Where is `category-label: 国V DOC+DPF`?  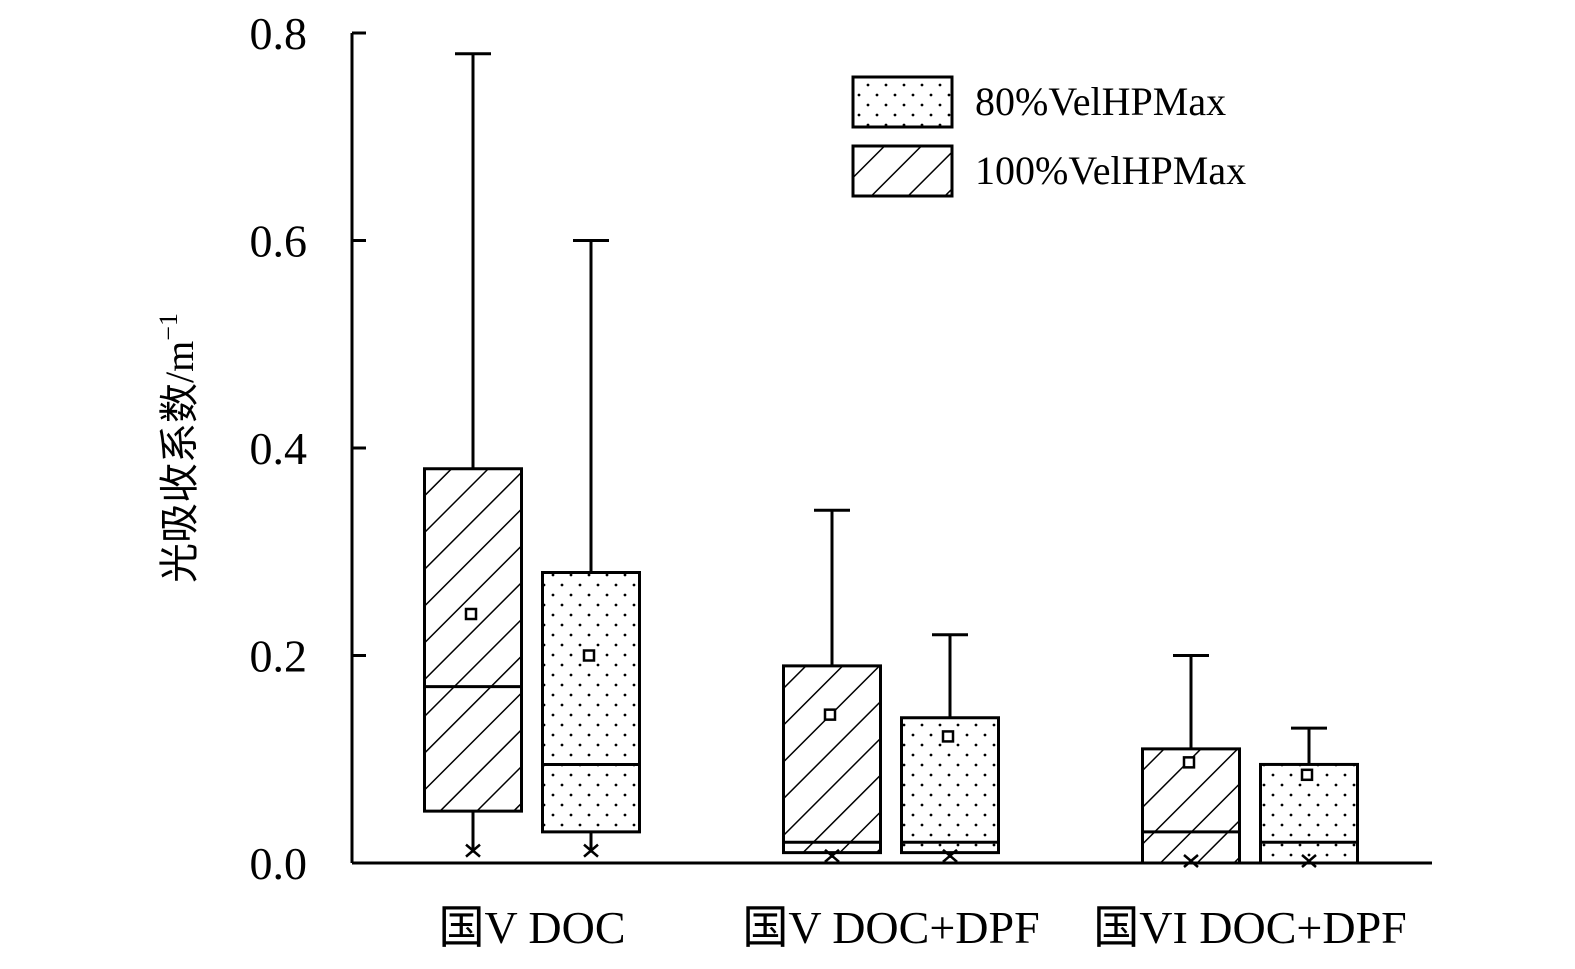 category-label: 国V DOC+DPF is located at coordinates (890, 927).